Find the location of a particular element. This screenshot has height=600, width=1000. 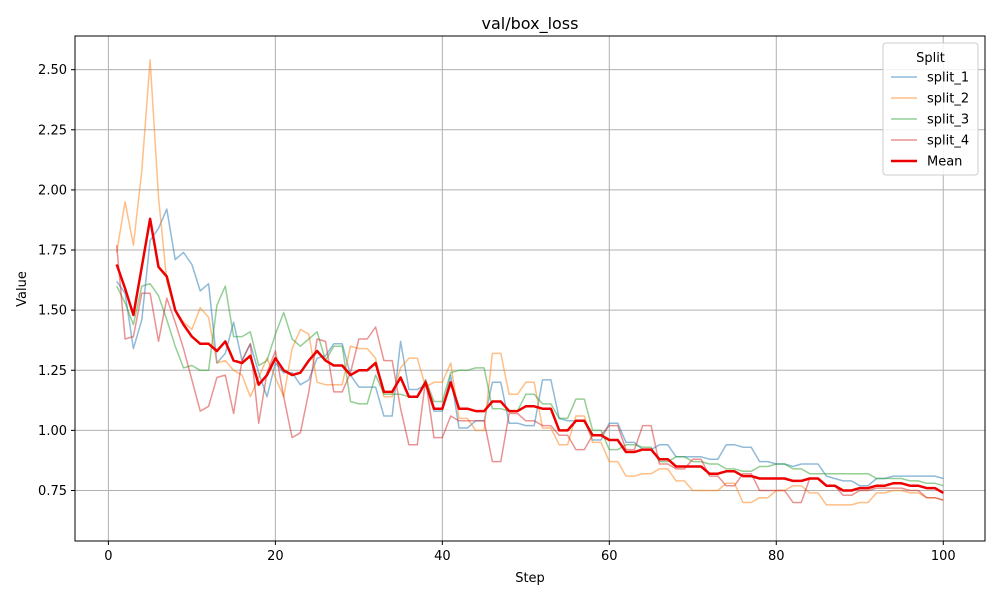

x-tick-label: 100 is located at coordinates (943, 556).